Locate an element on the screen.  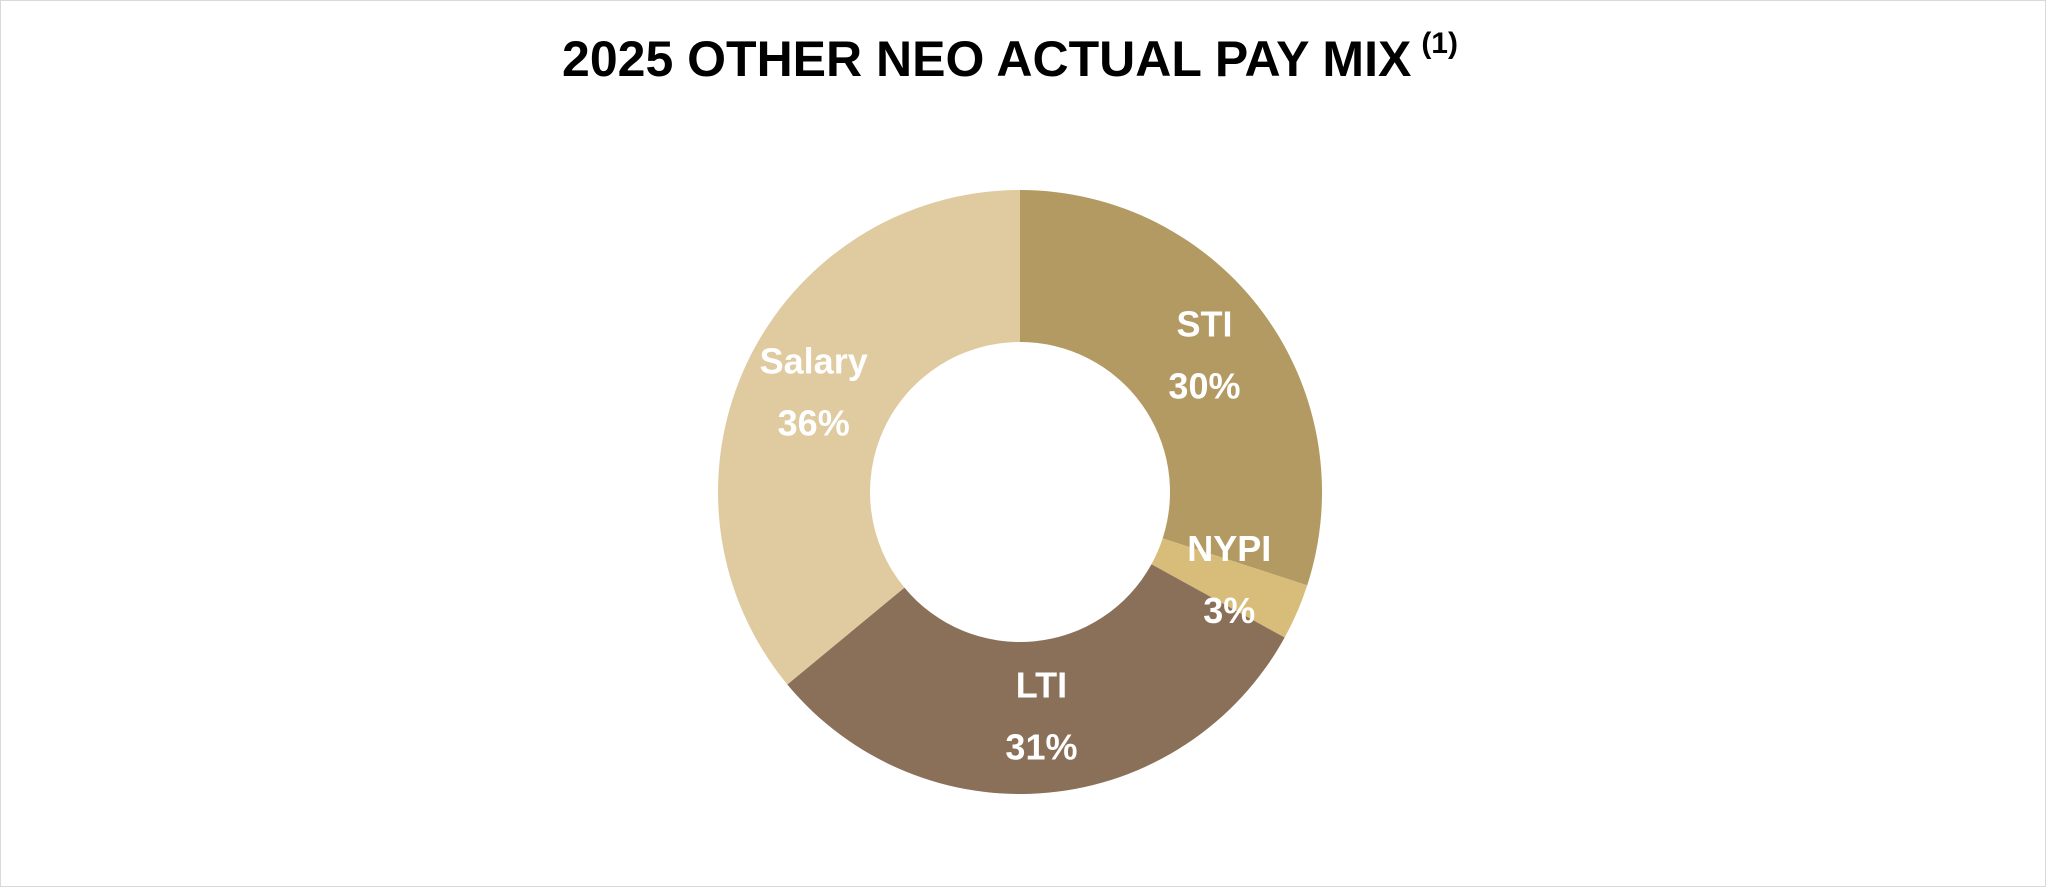
slice-value-label: 31% is located at coordinates (1041, 747).